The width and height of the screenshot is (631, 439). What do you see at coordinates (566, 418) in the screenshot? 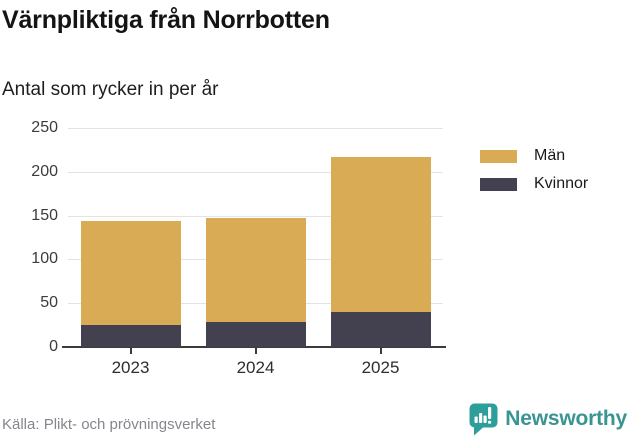
I see `newsworthy-wordmark: Newsworthy` at bounding box center [566, 418].